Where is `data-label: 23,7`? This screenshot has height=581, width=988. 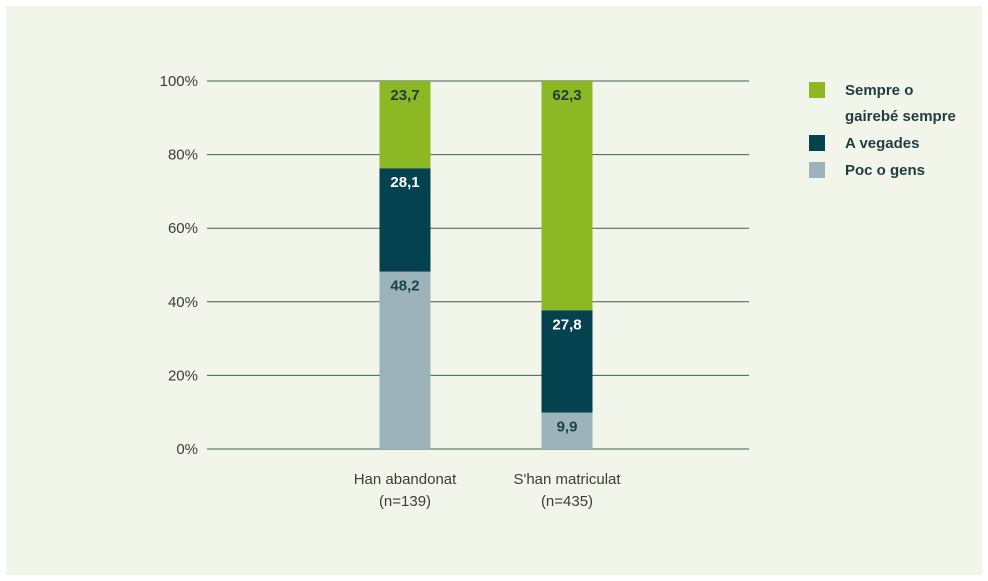
data-label: 23,7 is located at coordinates (404, 95).